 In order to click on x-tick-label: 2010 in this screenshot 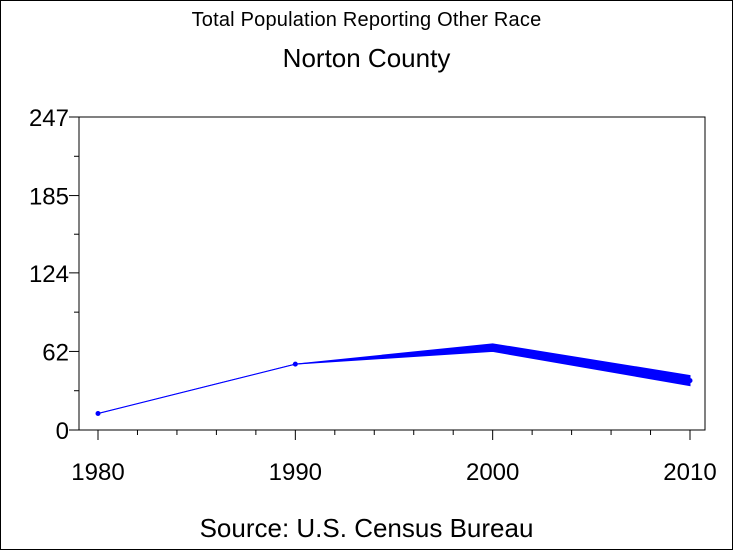, I will do `click(689, 472)`.